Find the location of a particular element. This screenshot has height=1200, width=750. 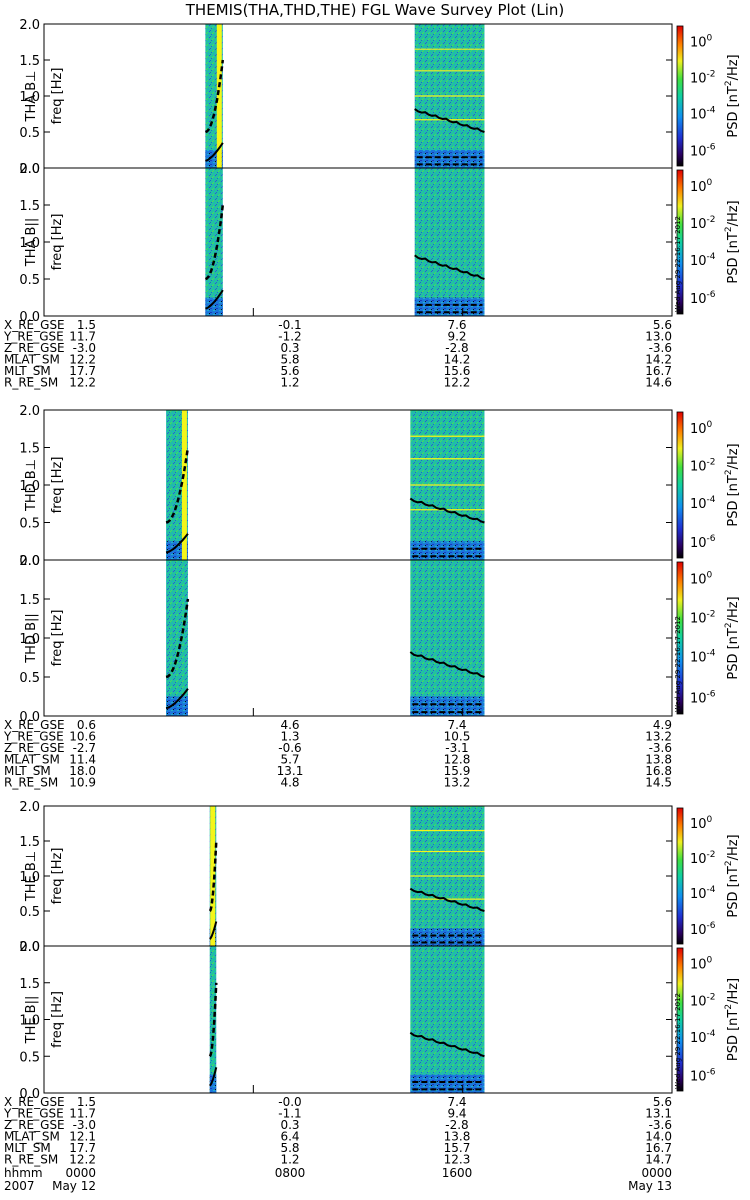

ephem-value: 0.6 is located at coordinates (86, 725).